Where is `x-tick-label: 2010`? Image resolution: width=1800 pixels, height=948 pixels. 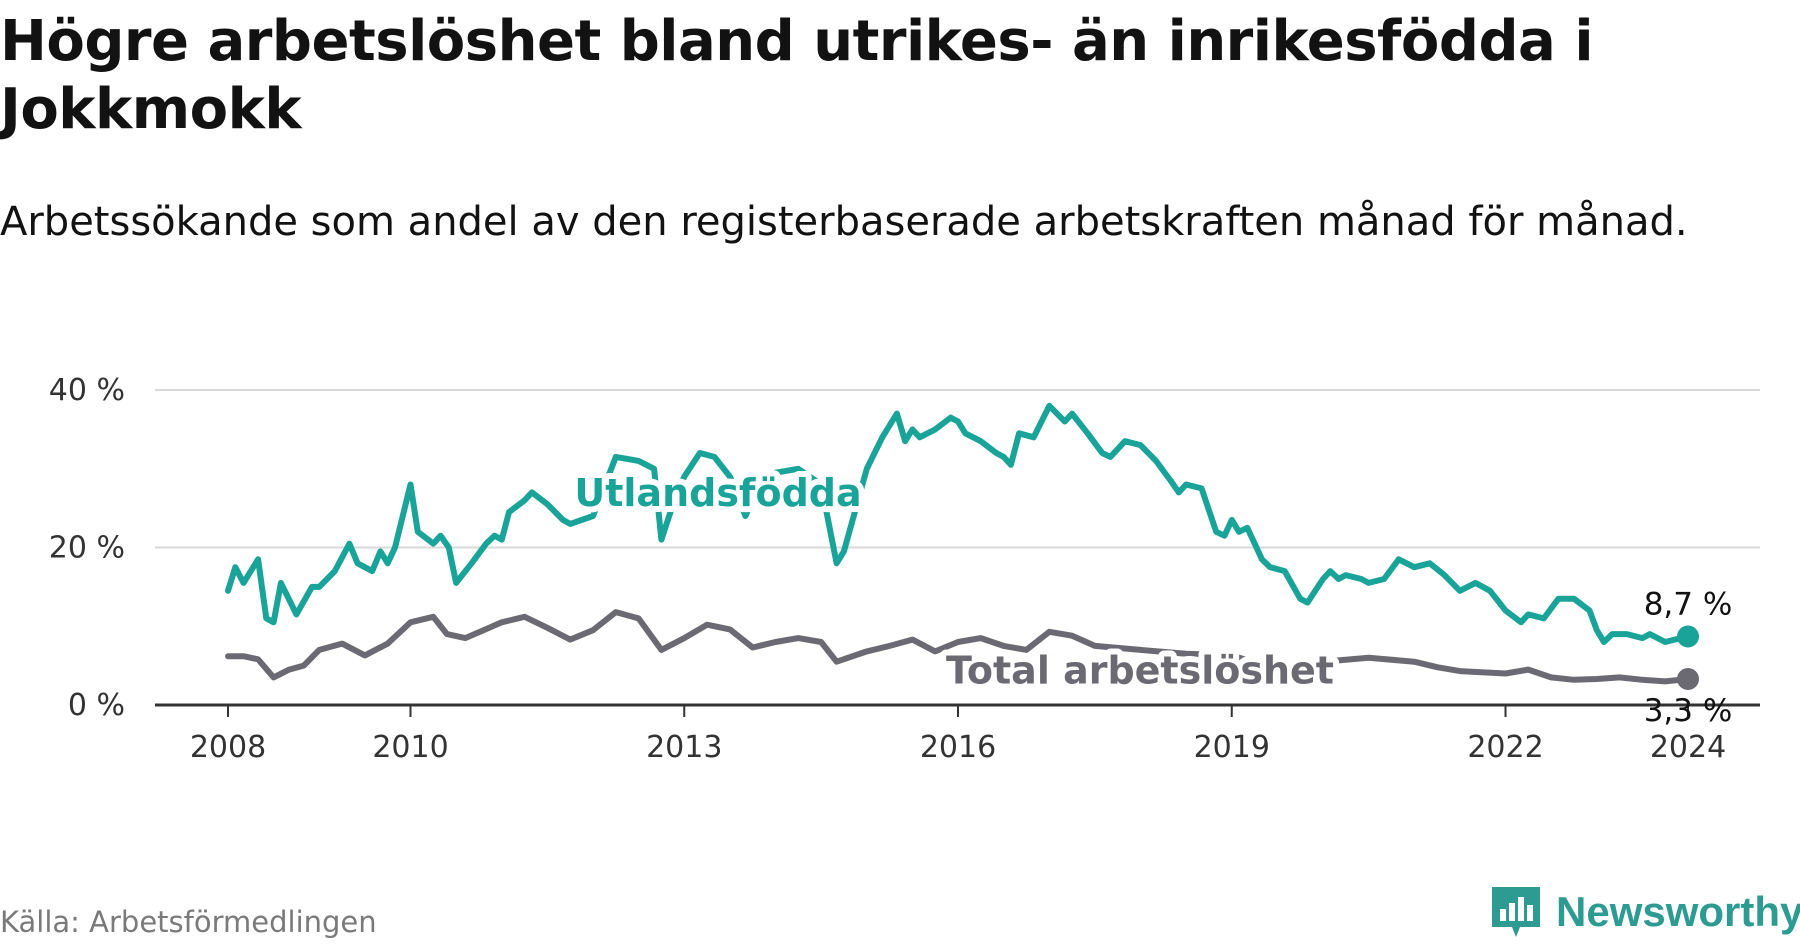 x-tick-label: 2010 is located at coordinates (410, 747).